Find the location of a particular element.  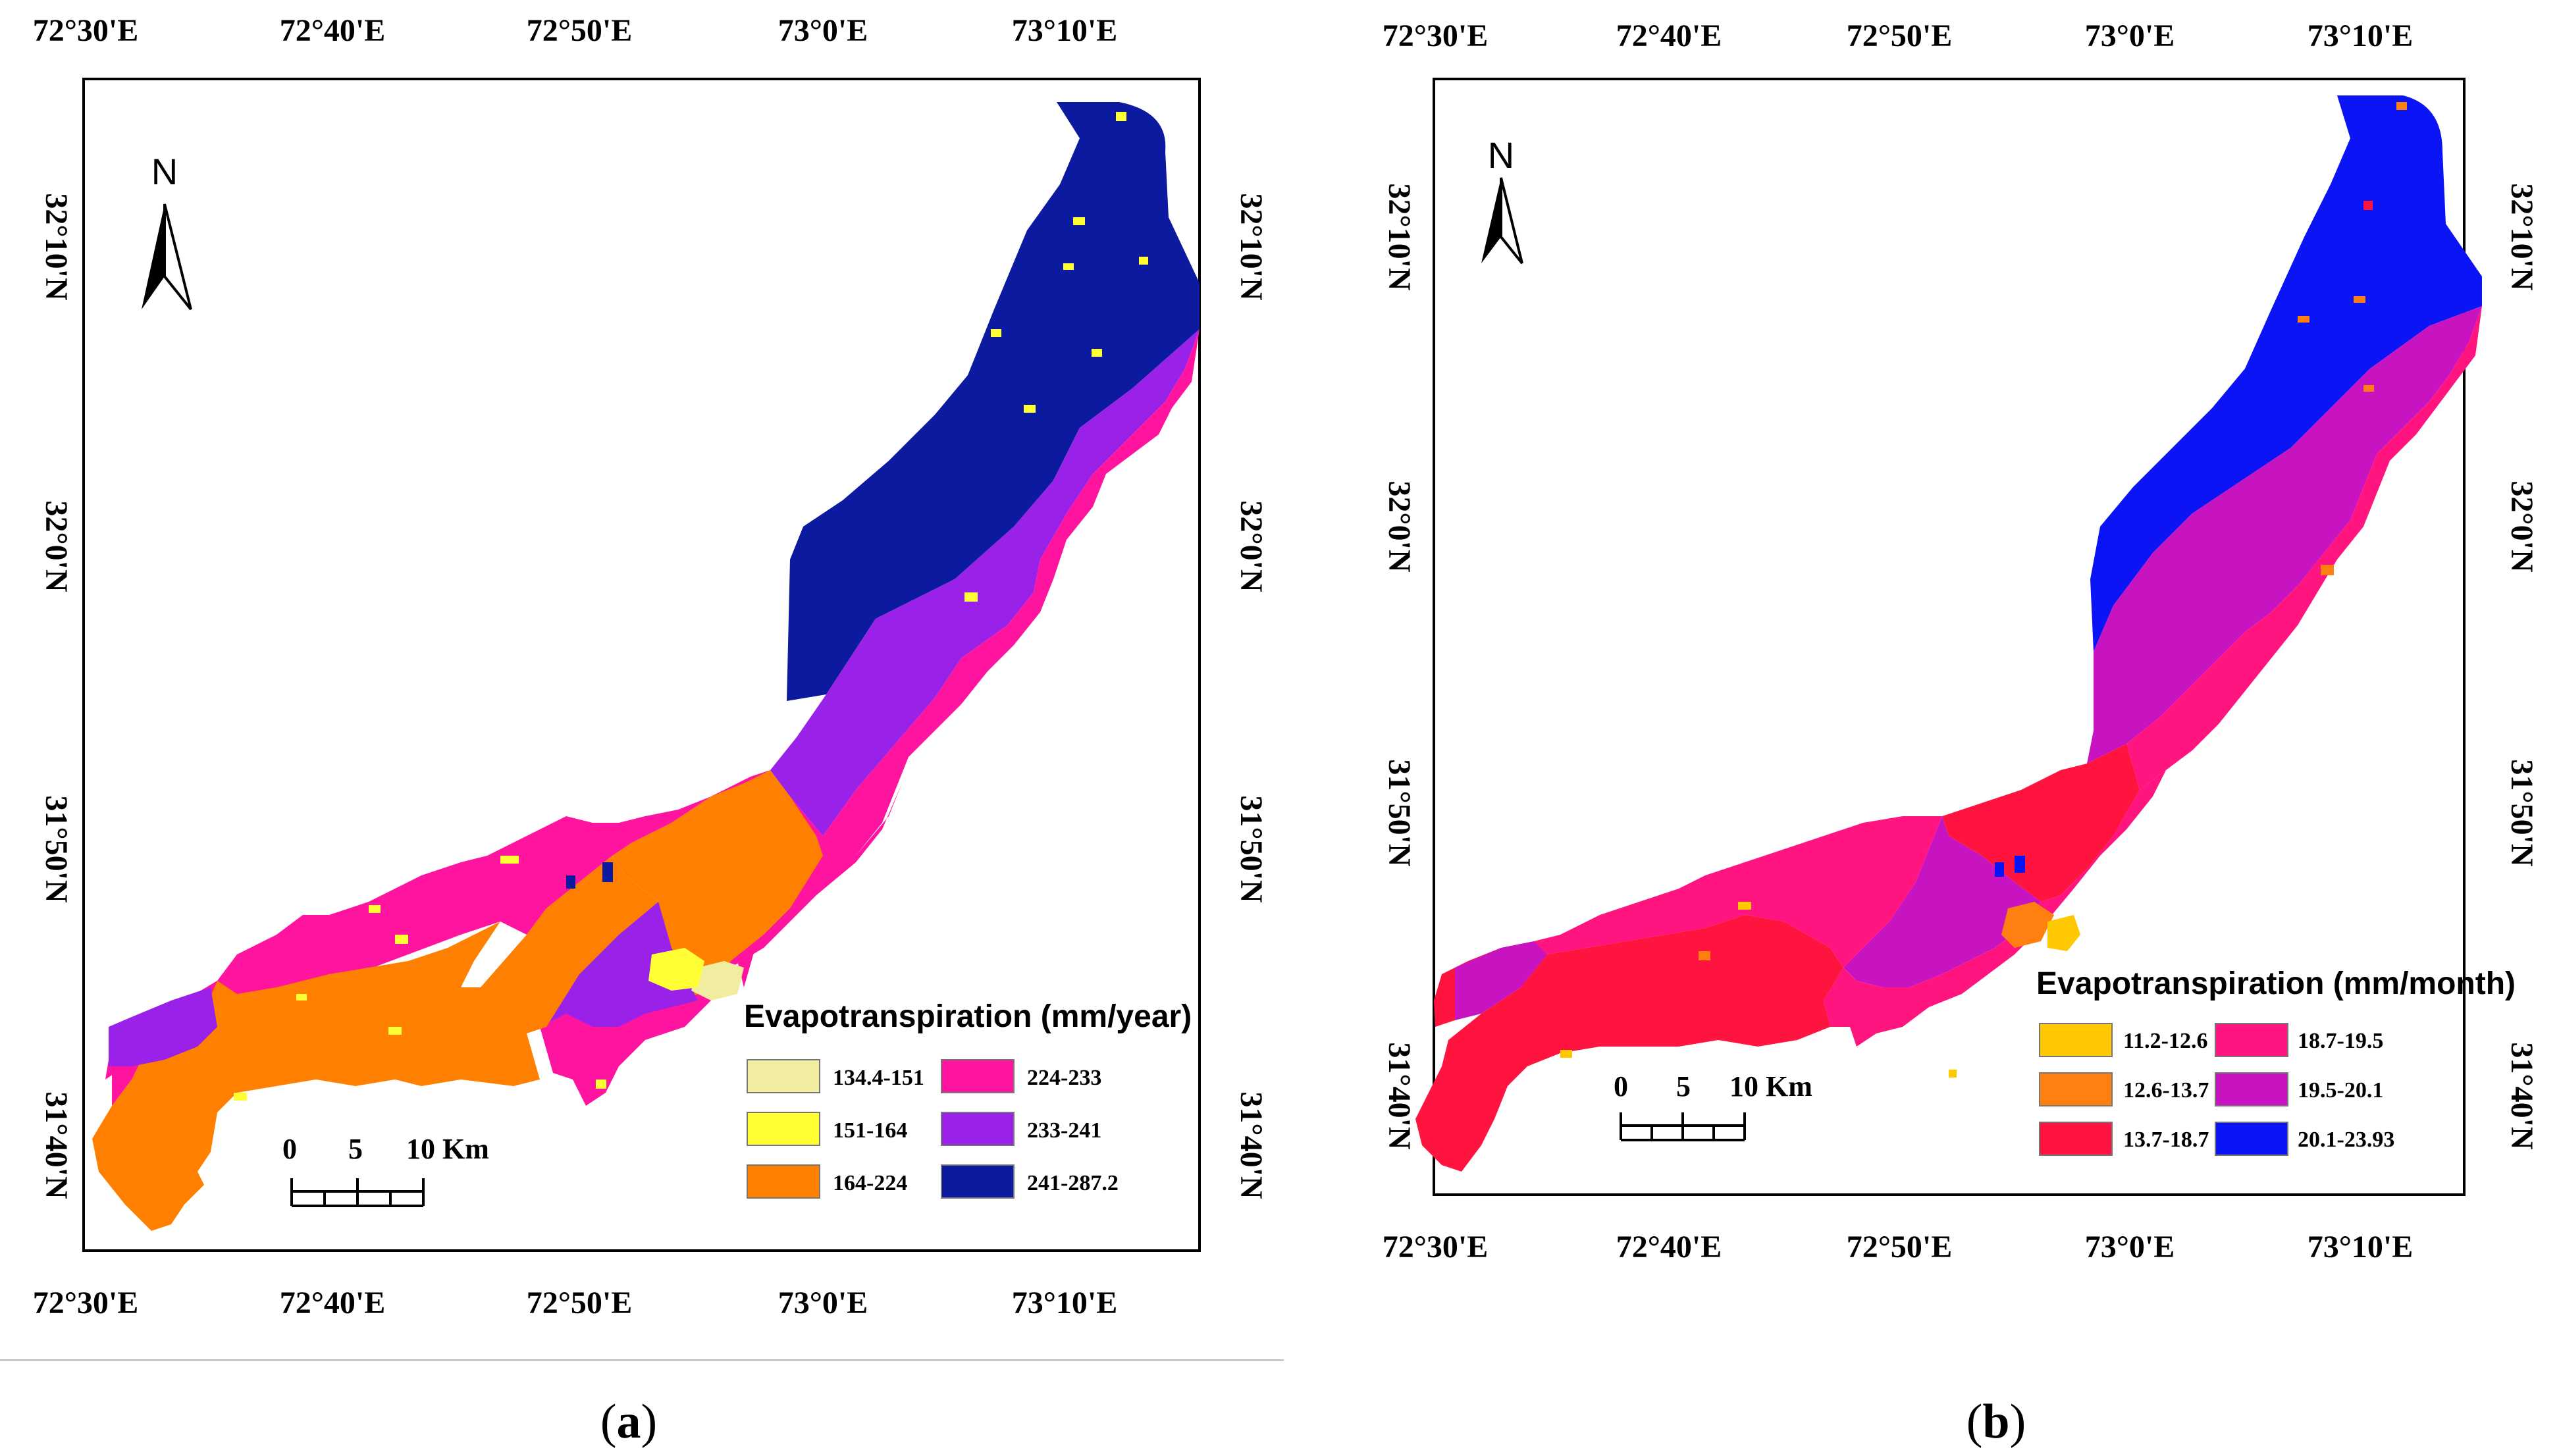

legend-label: 233-241 is located at coordinates (1064, 1130).